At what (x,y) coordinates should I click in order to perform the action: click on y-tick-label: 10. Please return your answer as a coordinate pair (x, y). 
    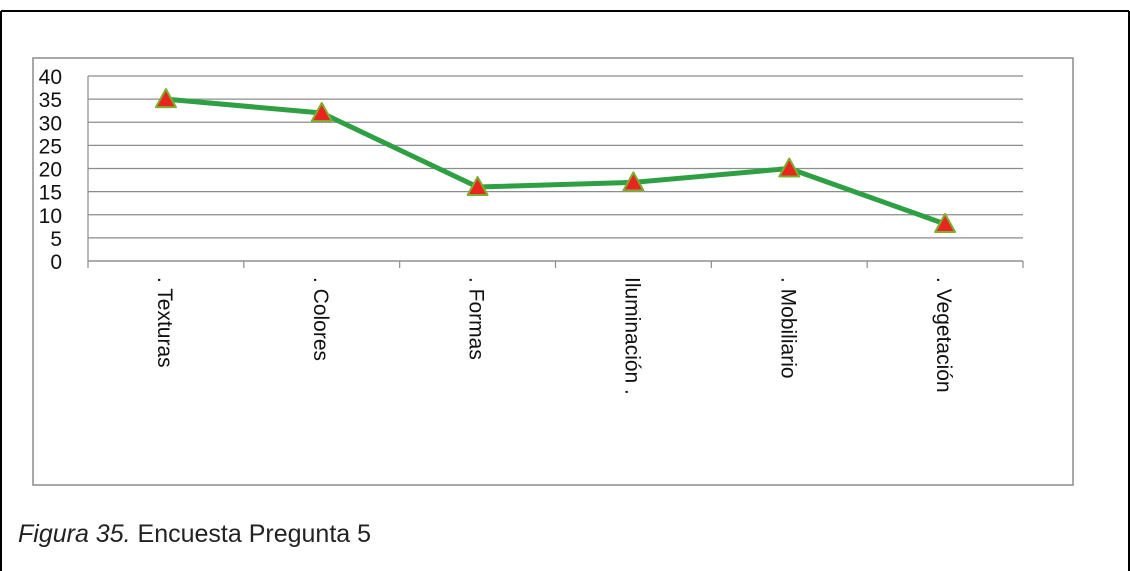
    Looking at the image, I should click on (50, 216).